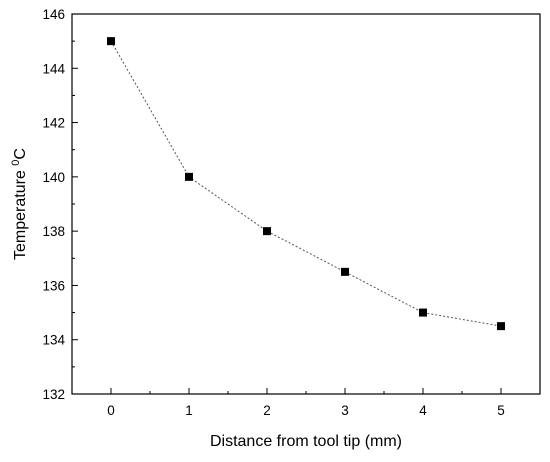 The height and width of the screenshot is (462, 550). I want to click on x-tick-label: 1, so click(189, 410).